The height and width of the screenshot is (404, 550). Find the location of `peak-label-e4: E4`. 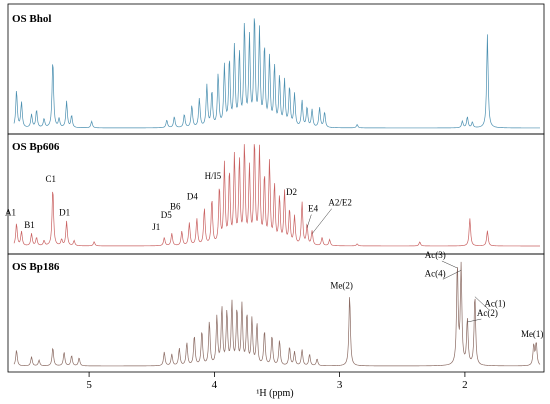

peak-label-e4: E4 is located at coordinates (313, 209).